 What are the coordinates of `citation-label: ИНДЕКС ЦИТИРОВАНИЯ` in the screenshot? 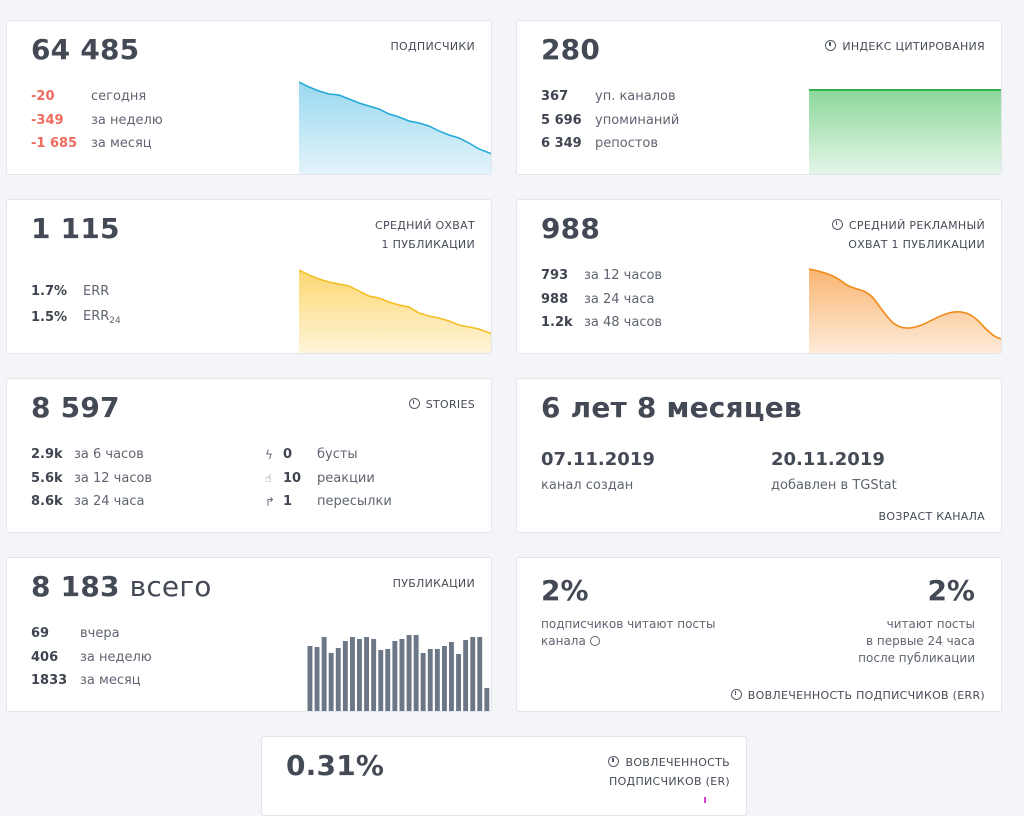 It's located at (905, 46).